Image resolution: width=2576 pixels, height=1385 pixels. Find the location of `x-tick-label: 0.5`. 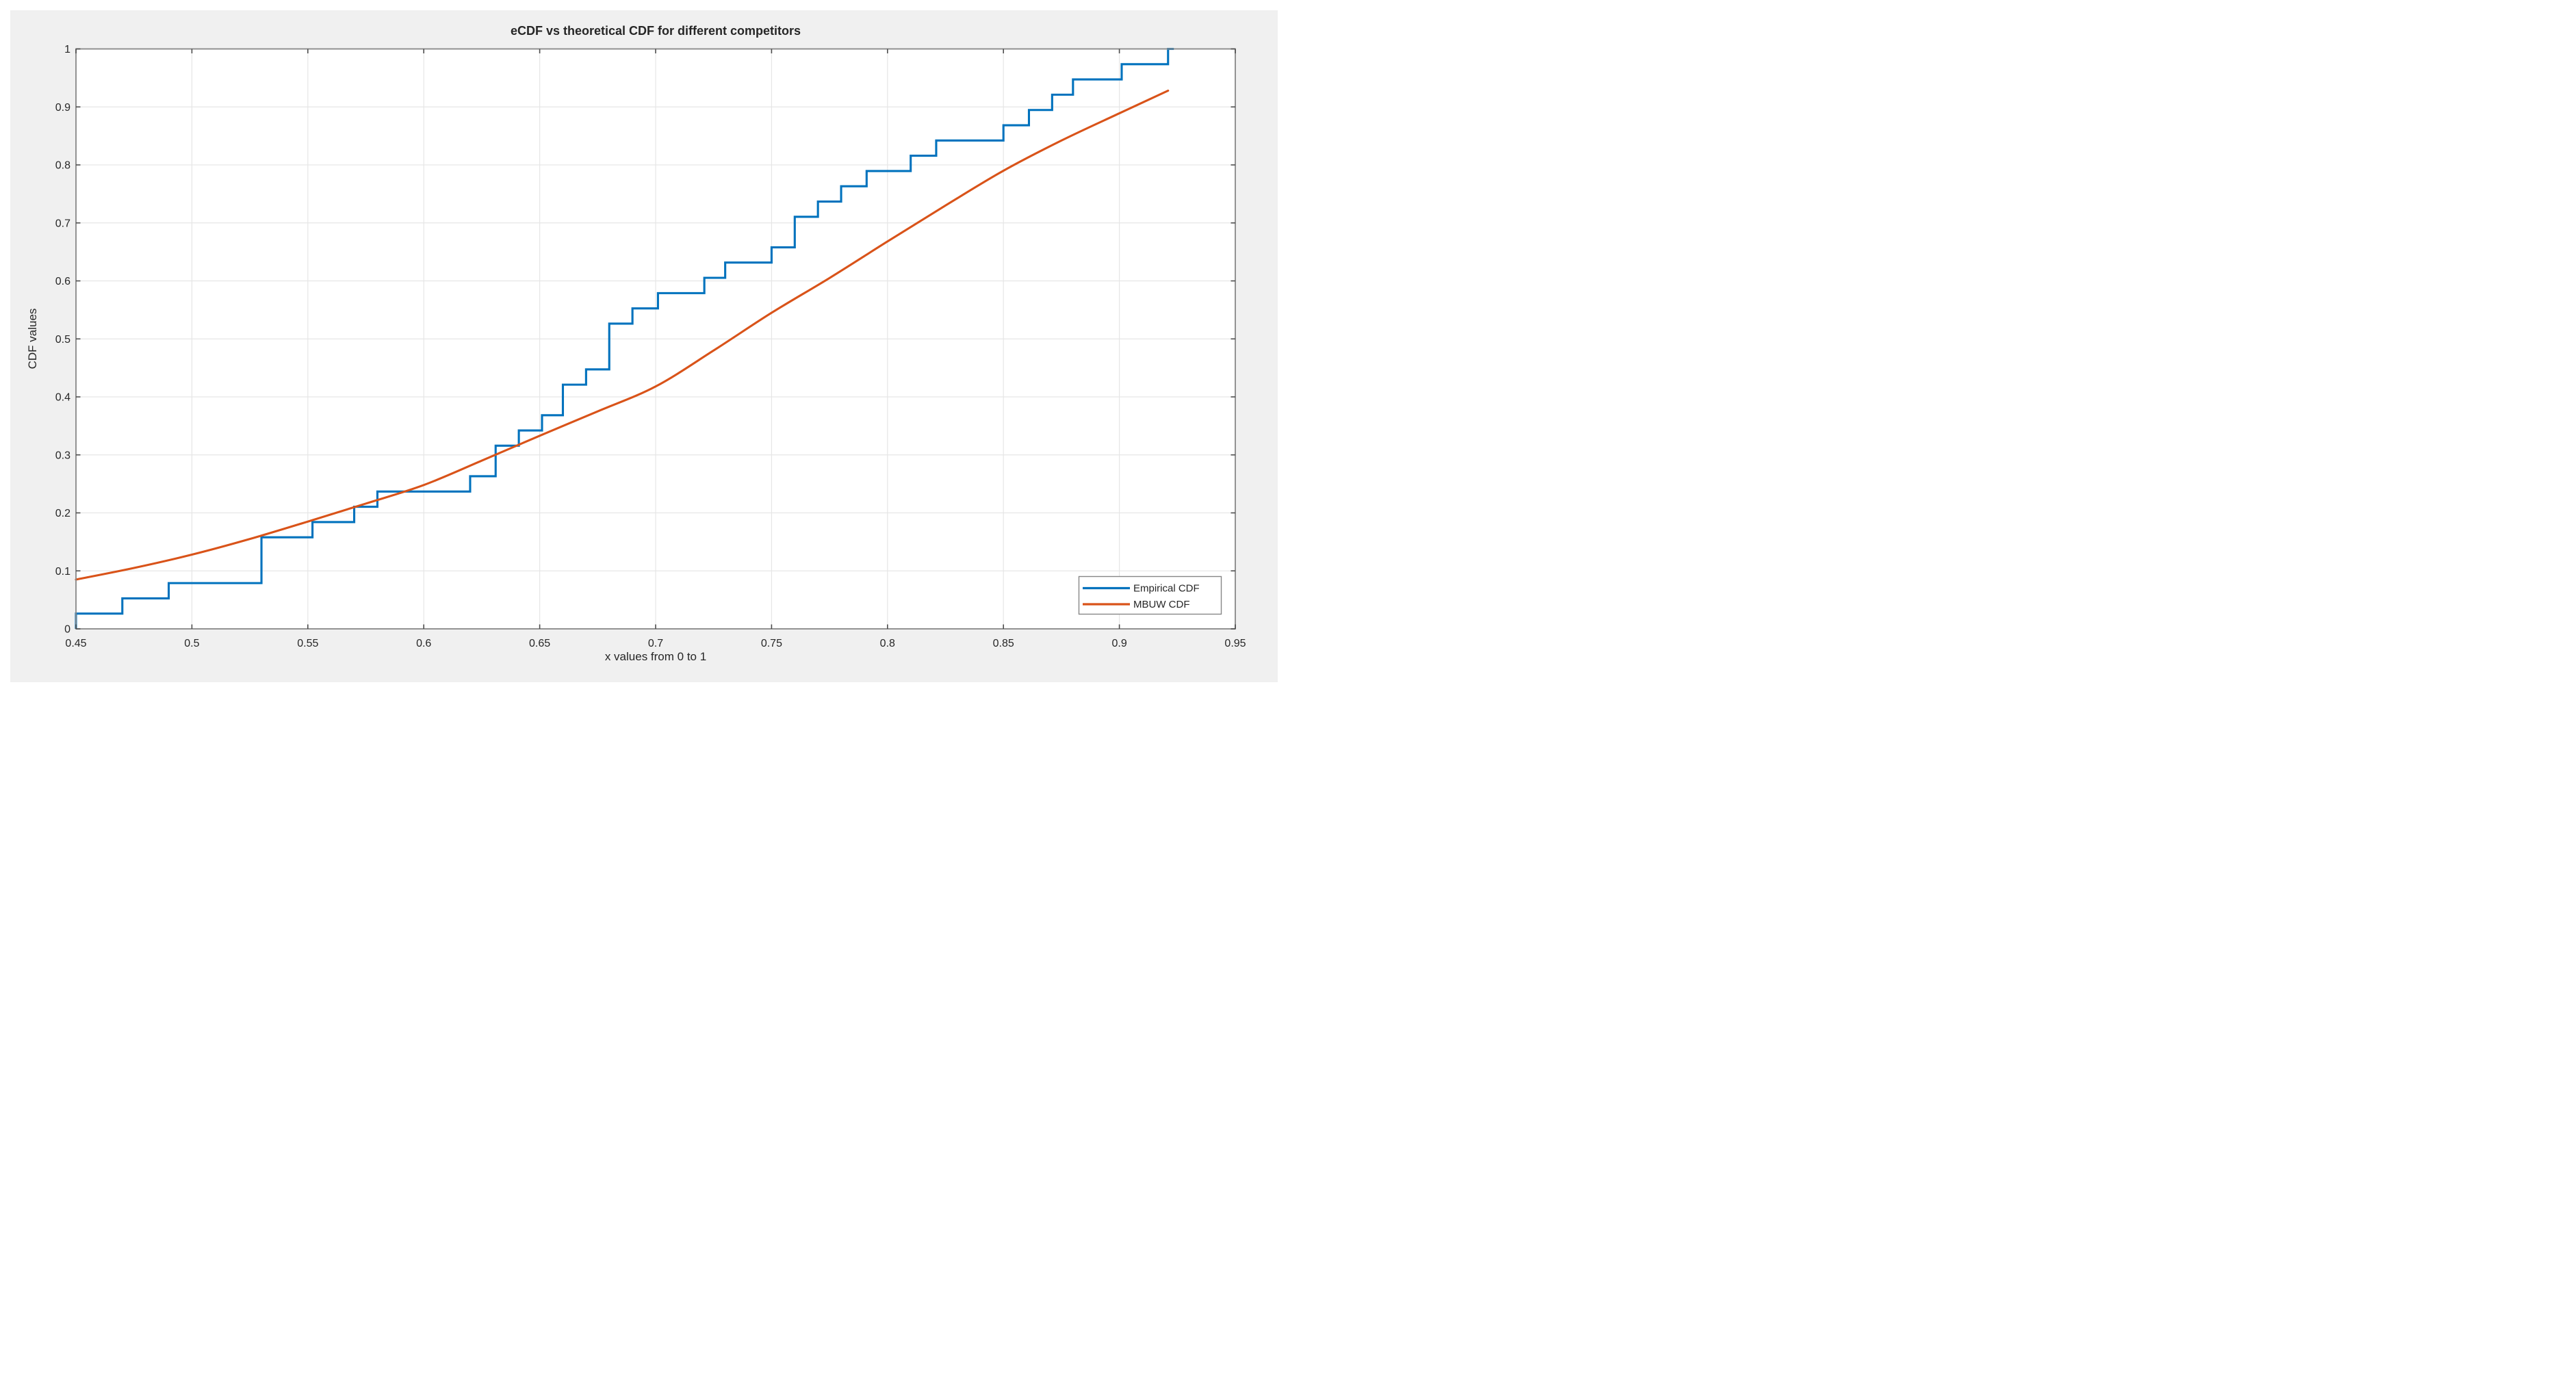

x-tick-label: 0.5 is located at coordinates (191, 643).